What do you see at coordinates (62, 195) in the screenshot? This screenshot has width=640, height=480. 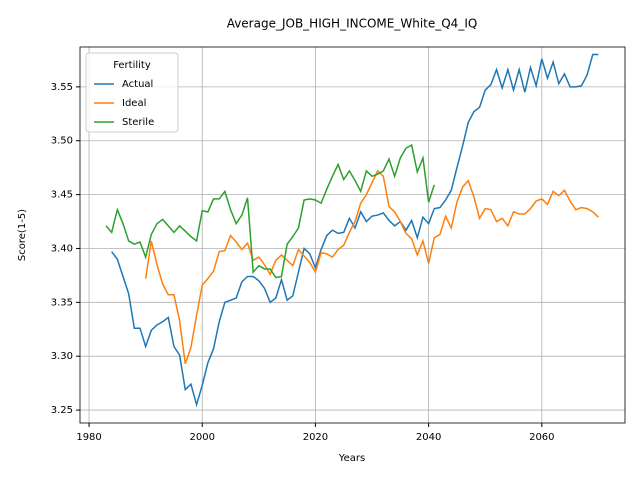 I see `y-tick-label: 3.45` at bounding box center [62, 195].